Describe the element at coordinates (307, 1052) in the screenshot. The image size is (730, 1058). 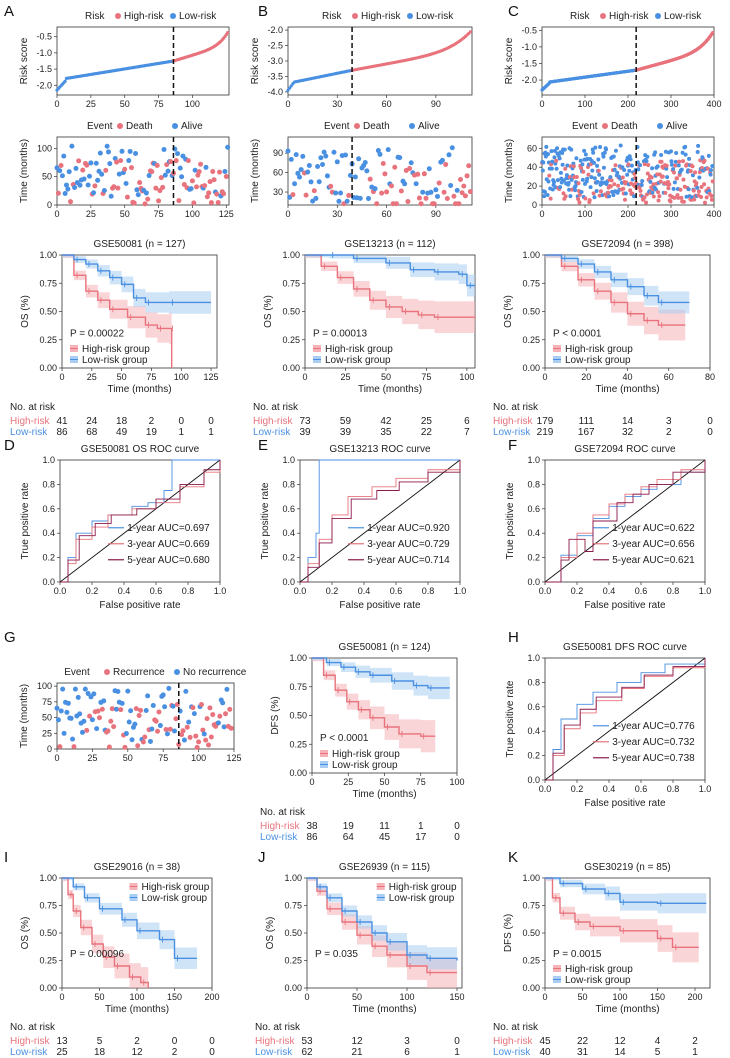
I see `risk-count-low: 62` at that location.